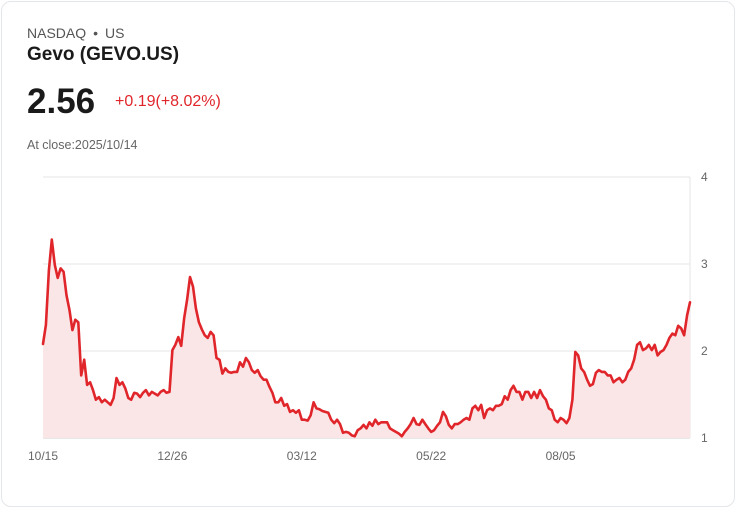 This screenshot has width=736, height=508. Describe the element at coordinates (57, 33) in the screenshot. I see `exchange-name: NASDAQ` at that location.